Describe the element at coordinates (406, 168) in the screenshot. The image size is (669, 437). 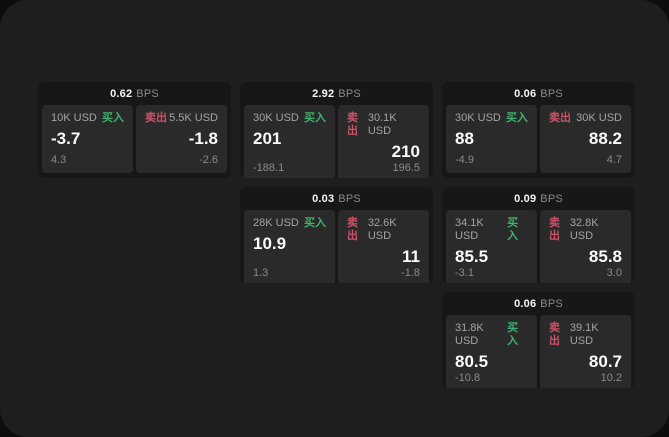
I see `sell-change: 196.5` at that location.